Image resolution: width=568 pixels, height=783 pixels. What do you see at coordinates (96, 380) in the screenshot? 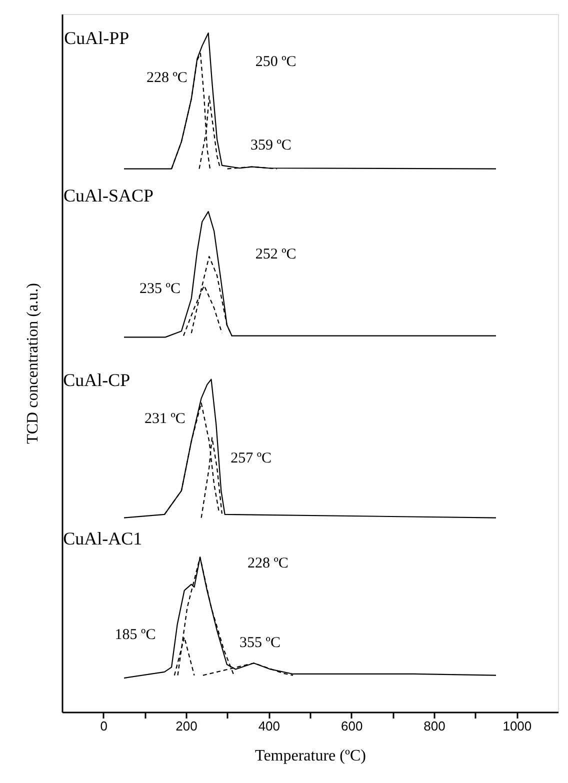
I see `annotation: CuAl-CP` at bounding box center [96, 380].